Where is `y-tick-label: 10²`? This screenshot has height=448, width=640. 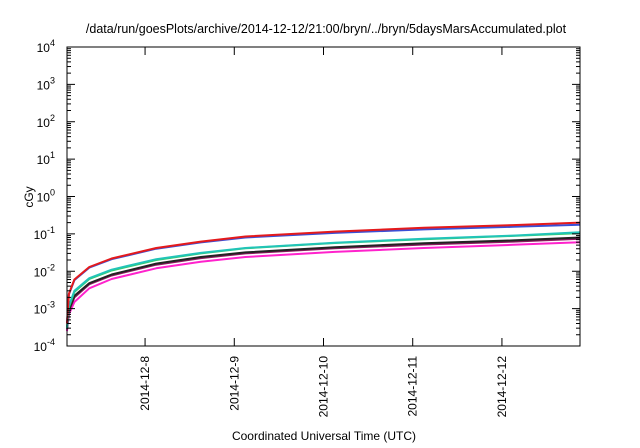 y-tick-label: 10² is located at coordinates (46, 121).